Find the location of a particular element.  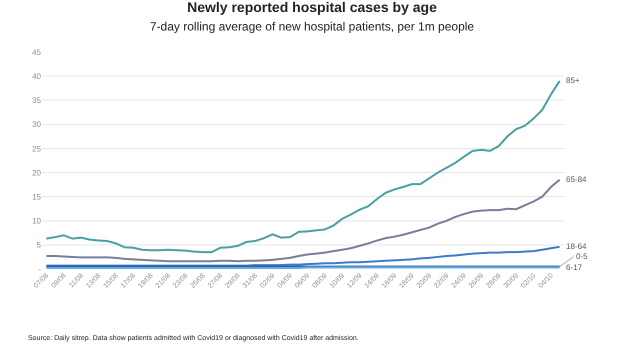

y-tick-label: 30 is located at coordinates (37, 125).